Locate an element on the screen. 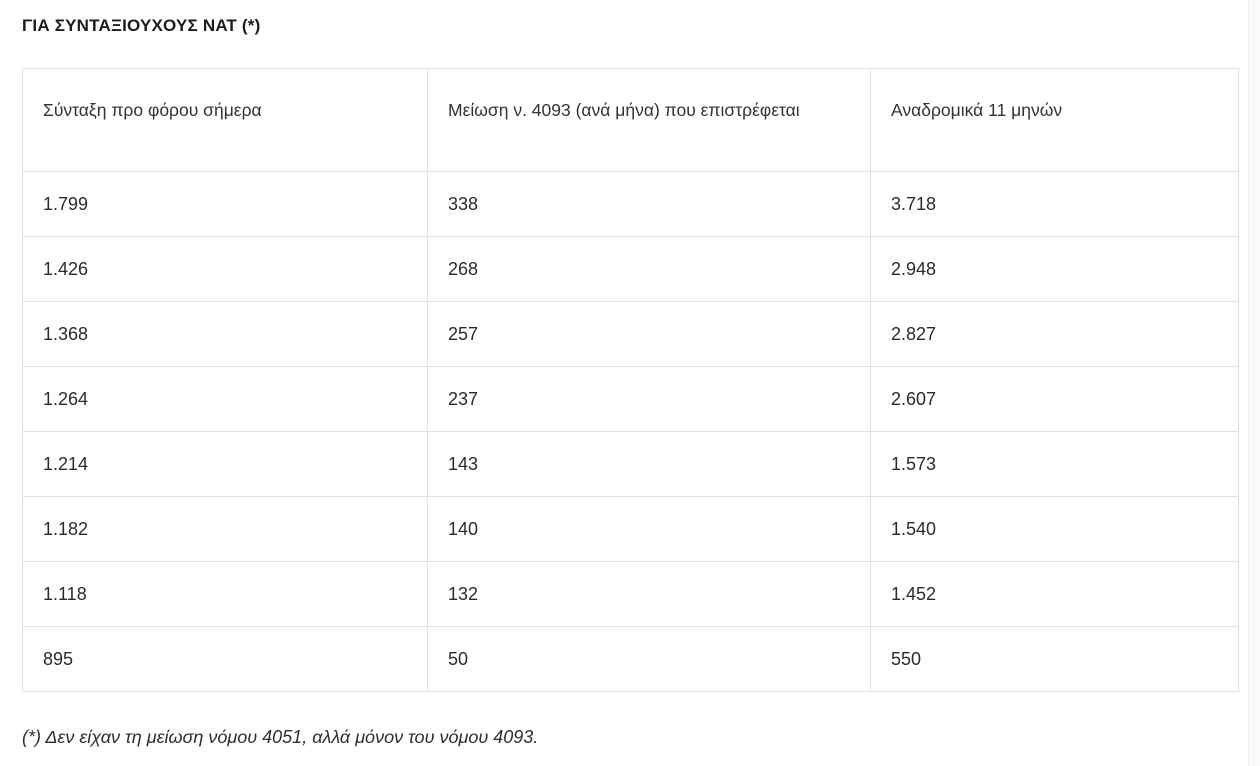  table-row: 1.799 338 3.718 is located at coordinates (630, 204).